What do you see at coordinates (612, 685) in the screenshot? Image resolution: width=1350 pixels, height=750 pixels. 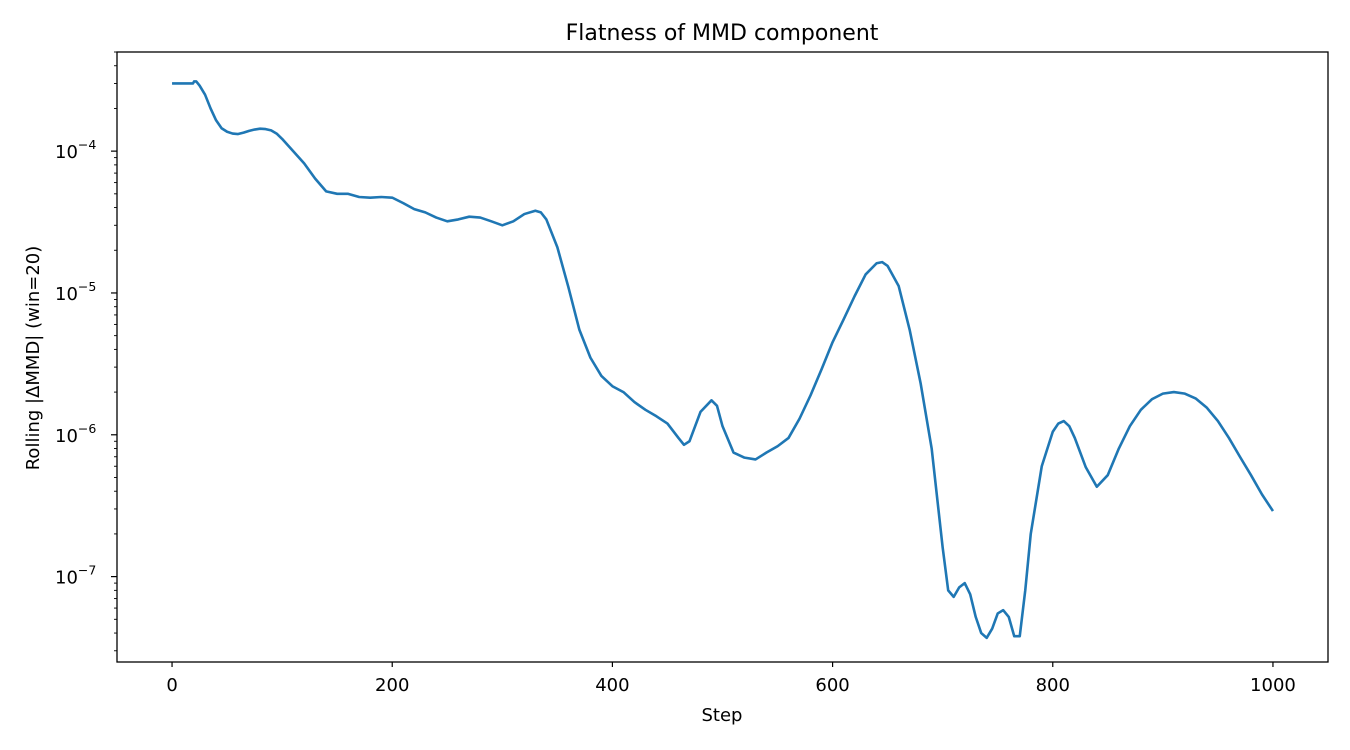 I see `x-tick-label: 400` at bounding box center [612, 685].